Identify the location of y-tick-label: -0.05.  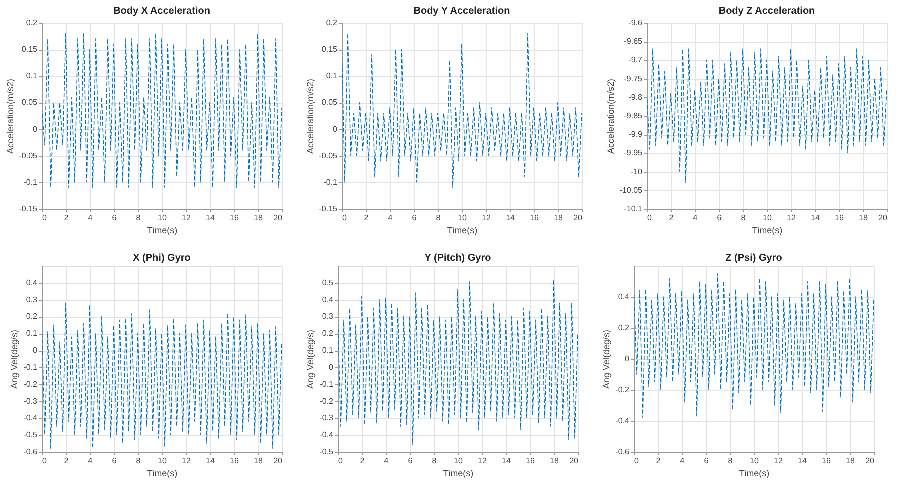
(28, 155).